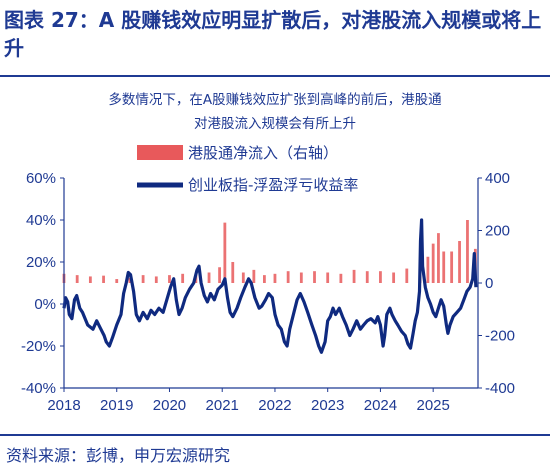 Image resolution: width=550 pixels, height=473 pixels. Describe the element at coordinates (500, 336) in the screenshot. I see `y-right-tick-label: -200` at that location.